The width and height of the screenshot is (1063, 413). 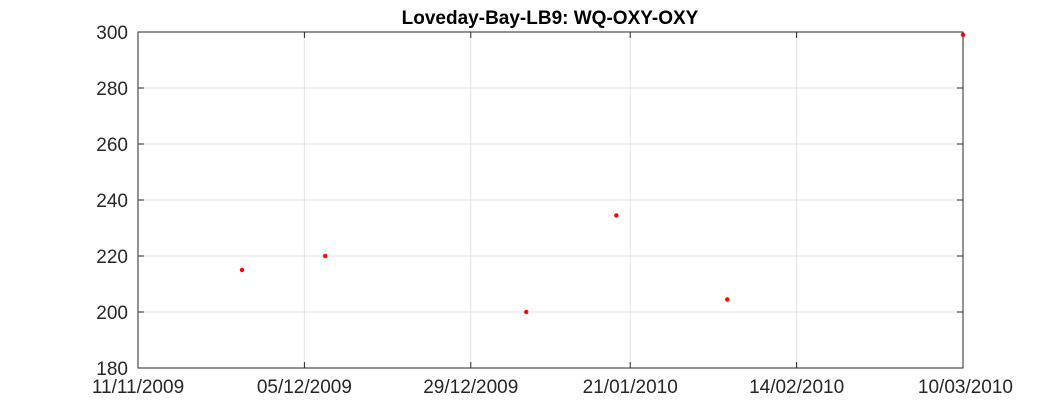 What do you see at coordinates (112, 257) in the screenshot?
I see `y-tick-label: 220` at bounding box center [112, 257].